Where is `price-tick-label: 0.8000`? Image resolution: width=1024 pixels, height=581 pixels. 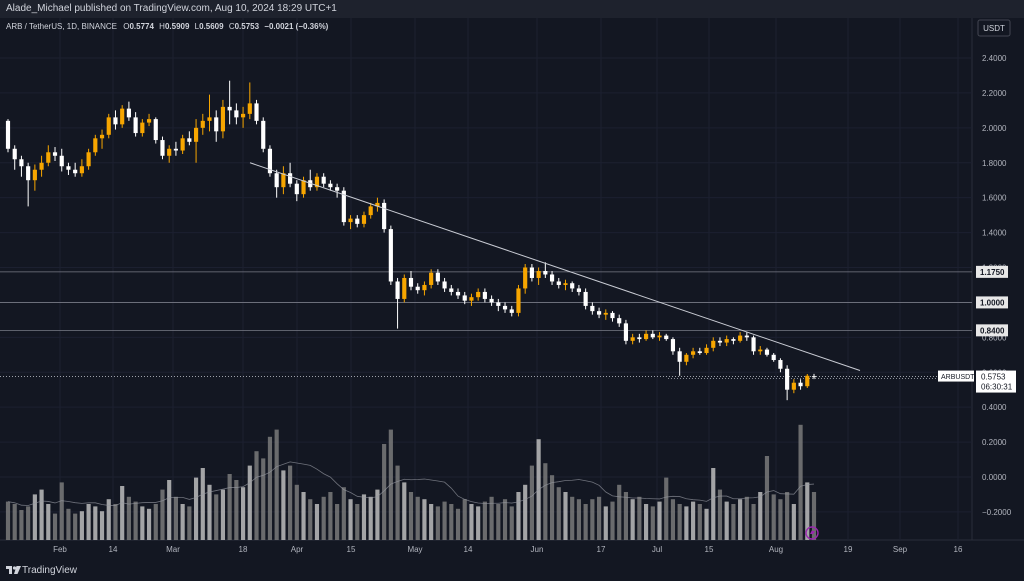 price-tick-label: 0.8000 is located at coordinates (994, 337).